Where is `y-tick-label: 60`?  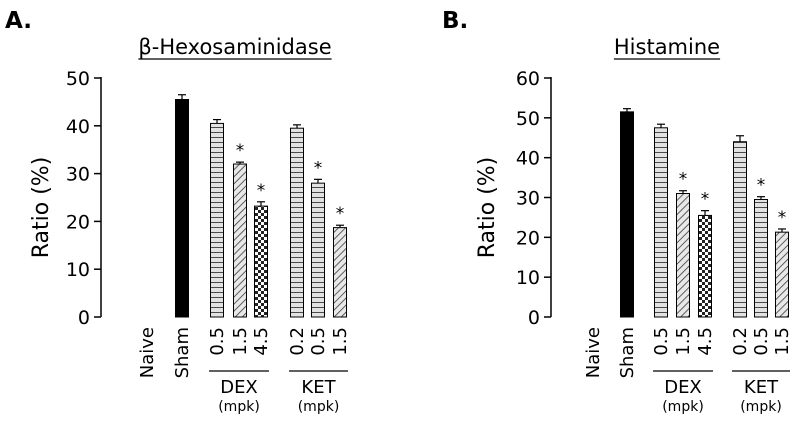 y-tick-label: 60 is located at coordinates (528, 79).